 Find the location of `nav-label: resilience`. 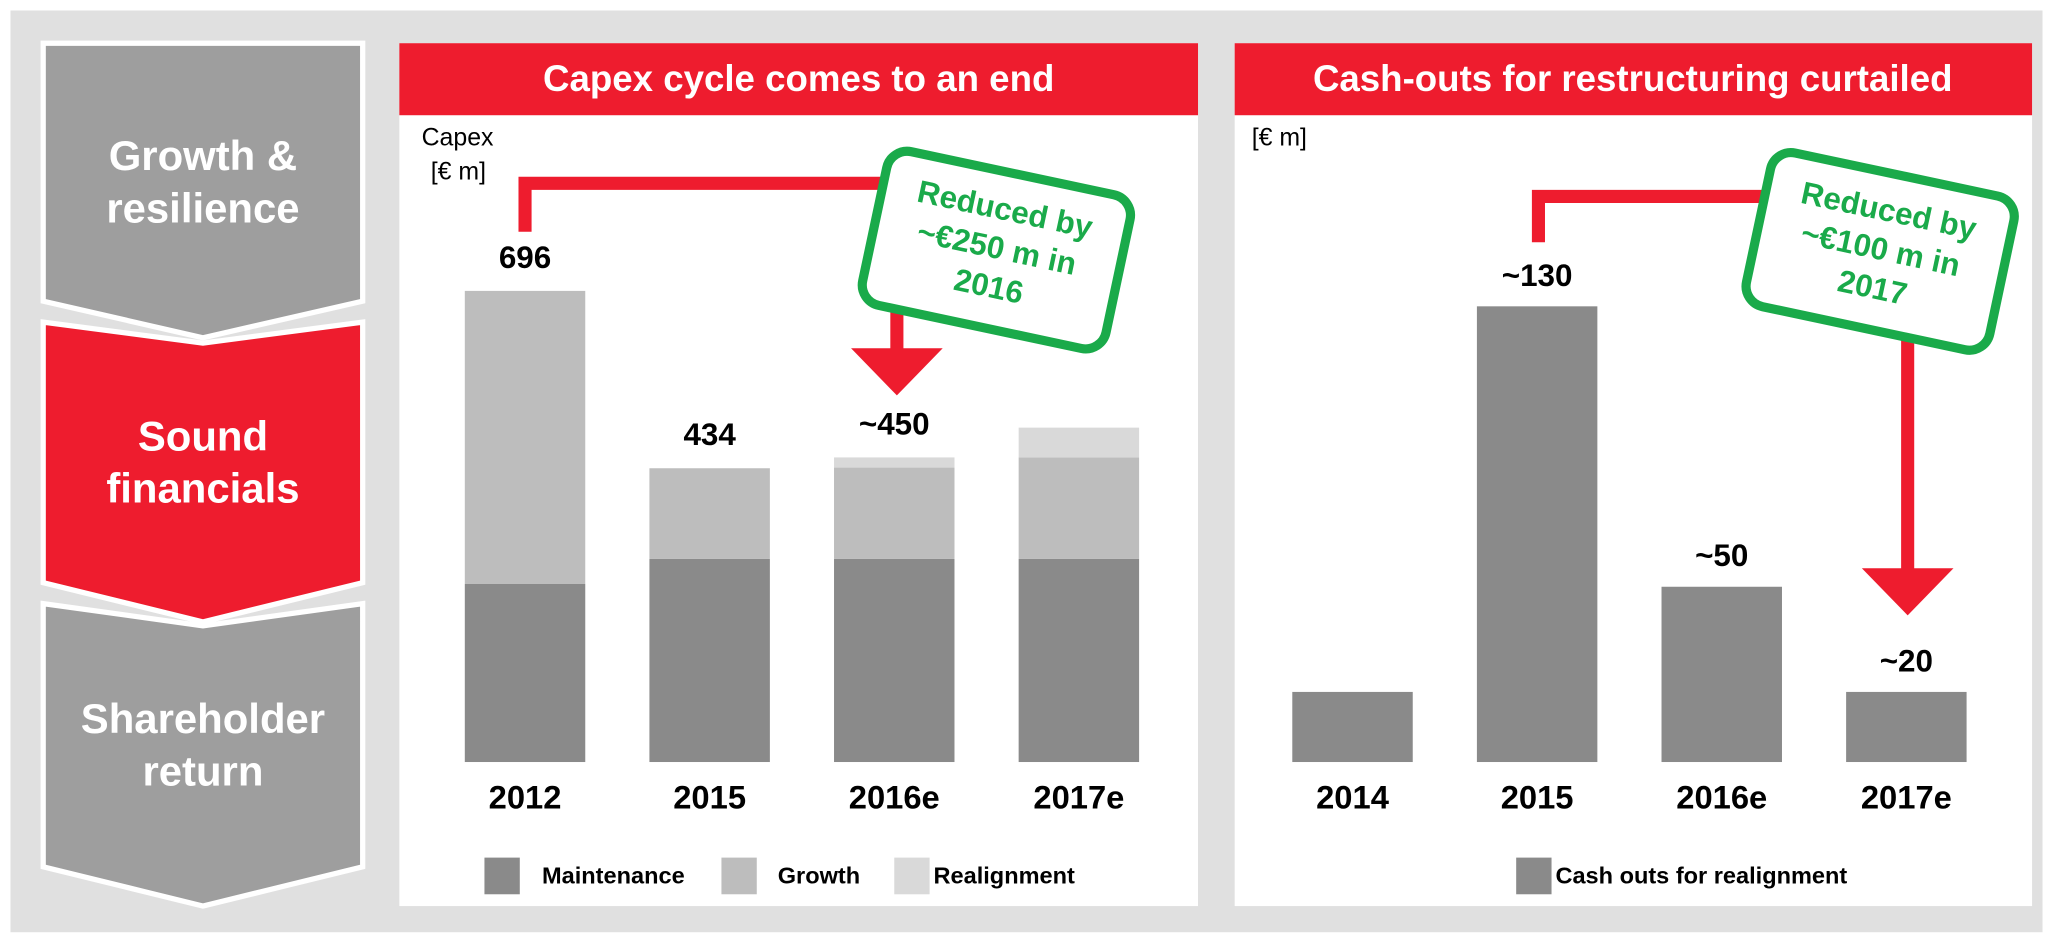

nav-label: resilience is located at coordinates (202, 208).